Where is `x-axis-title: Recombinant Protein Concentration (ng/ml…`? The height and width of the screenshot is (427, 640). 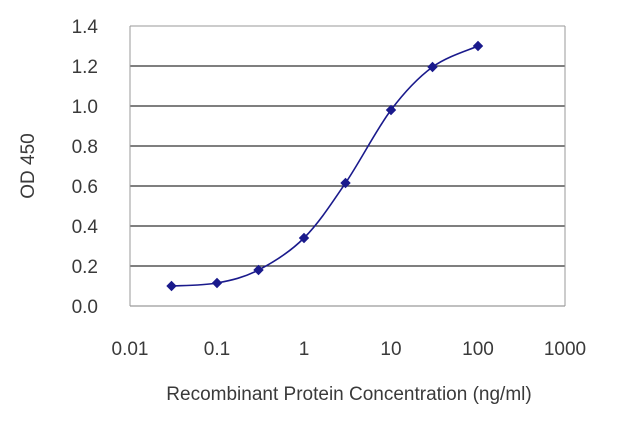
x-axis-title: Recombinant Protein Concentration (ng/ml… is located at coordinates (348, 394).